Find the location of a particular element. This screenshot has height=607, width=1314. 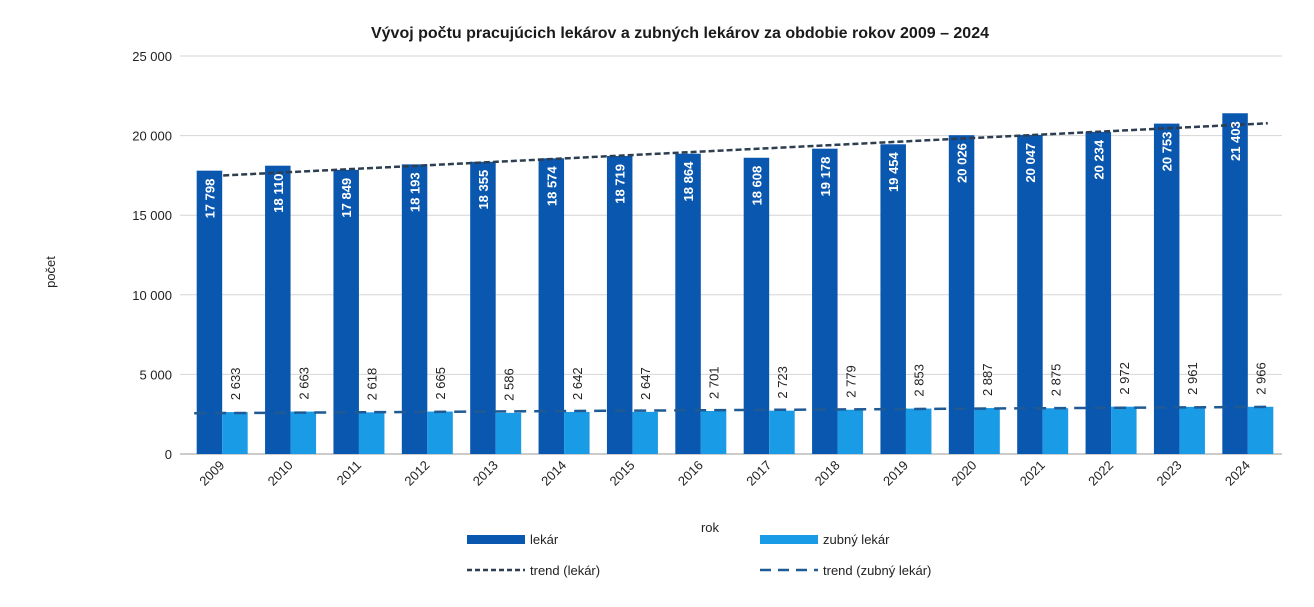

y-tick-label: 10 000 is located at coordinates (152, 295).